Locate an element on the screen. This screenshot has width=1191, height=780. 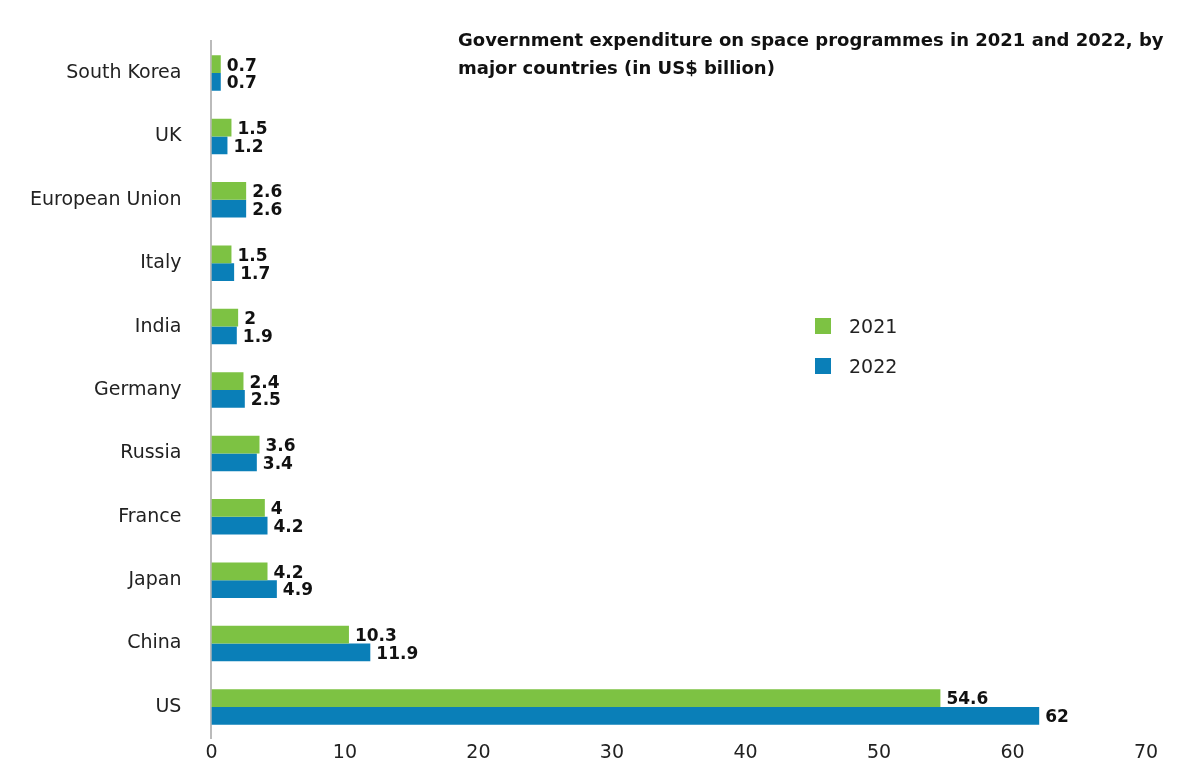
data-label: 62 is located at coordinates (1057, 716).